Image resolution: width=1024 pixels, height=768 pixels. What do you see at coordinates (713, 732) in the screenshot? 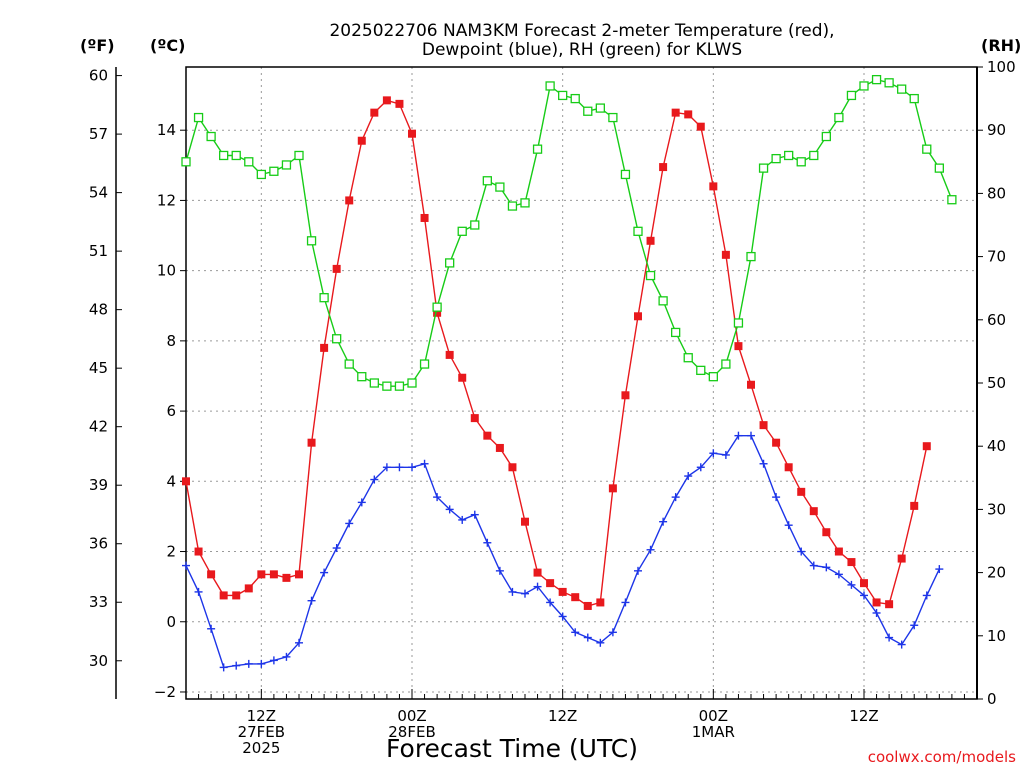
I see `x-tick-label: 1MAR` at bounding box center [713, 732].